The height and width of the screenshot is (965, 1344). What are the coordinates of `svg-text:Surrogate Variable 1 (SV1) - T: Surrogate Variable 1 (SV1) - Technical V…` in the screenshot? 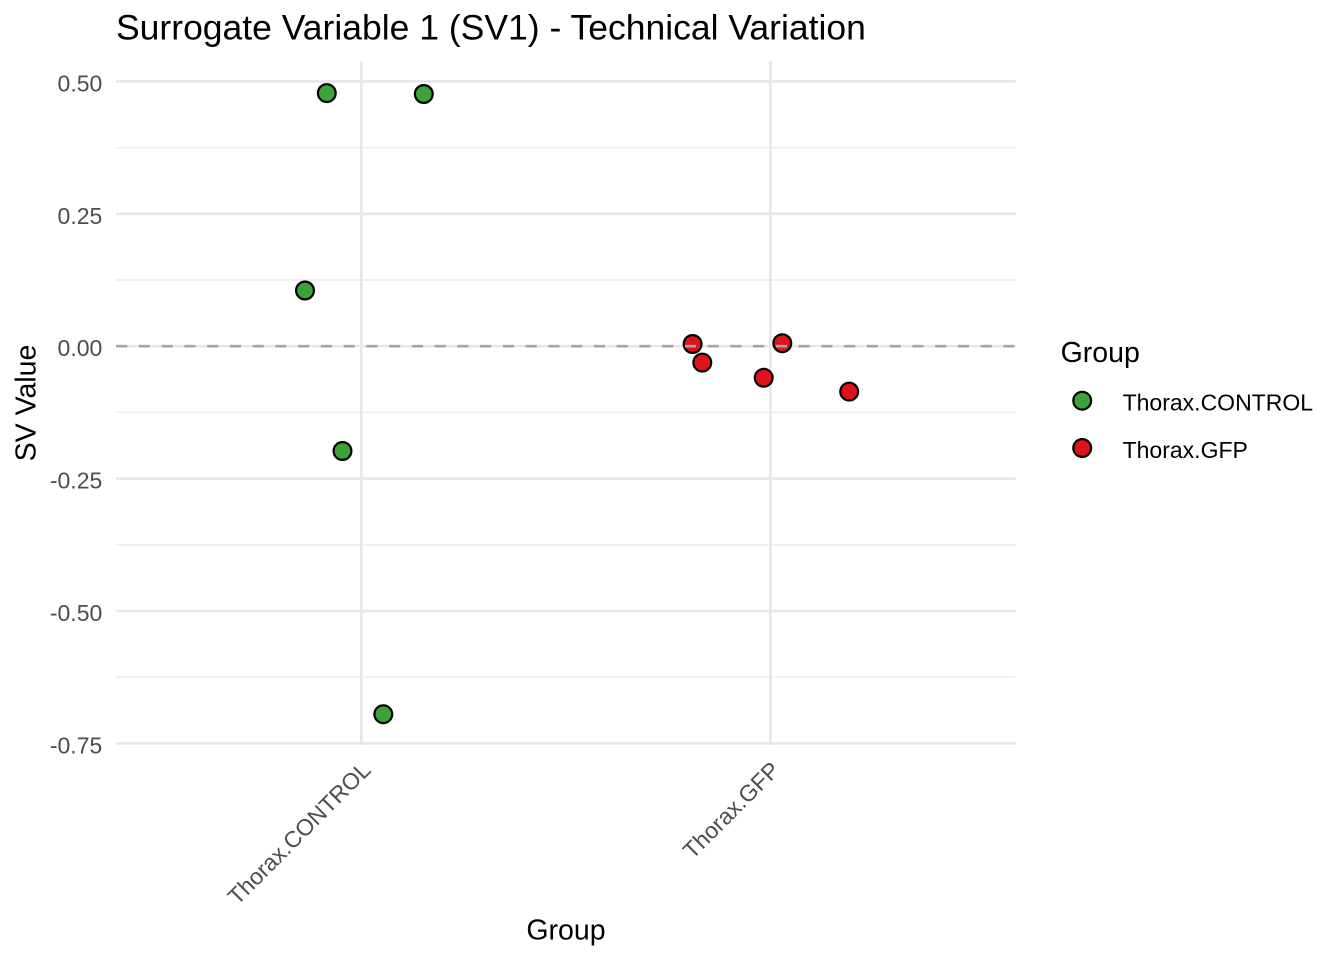 It's located at (491, 28).